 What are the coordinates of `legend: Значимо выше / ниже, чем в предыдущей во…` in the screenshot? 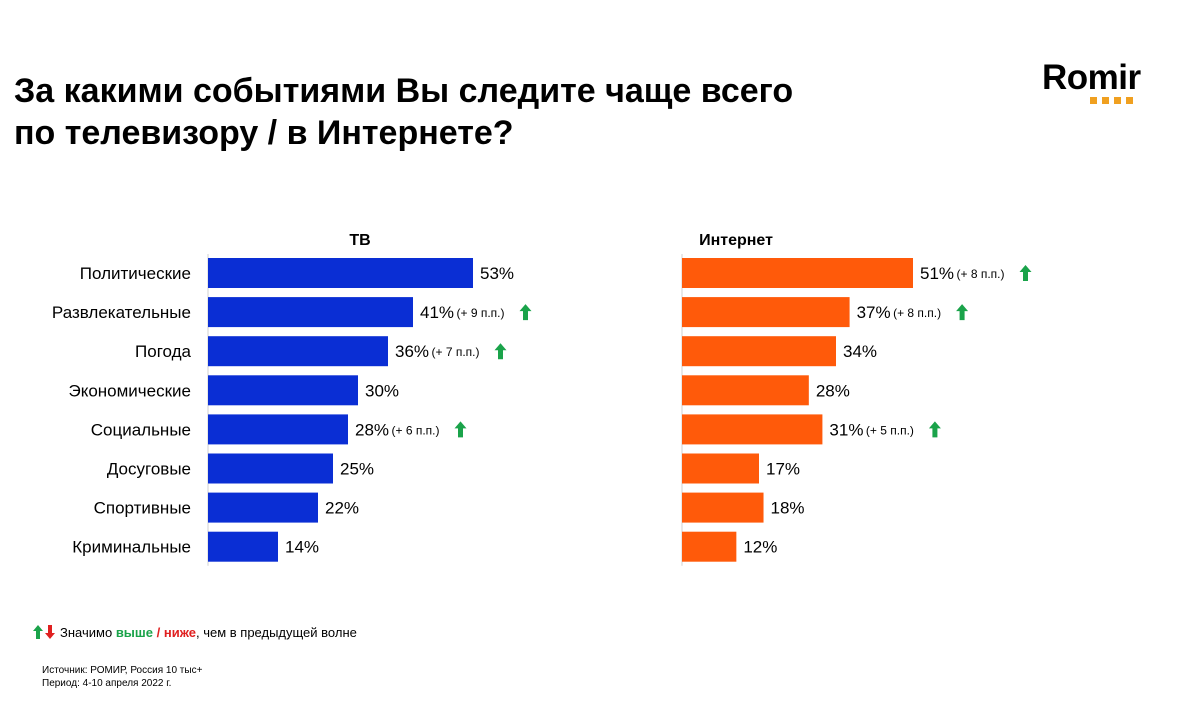 It's located at (194, 632).